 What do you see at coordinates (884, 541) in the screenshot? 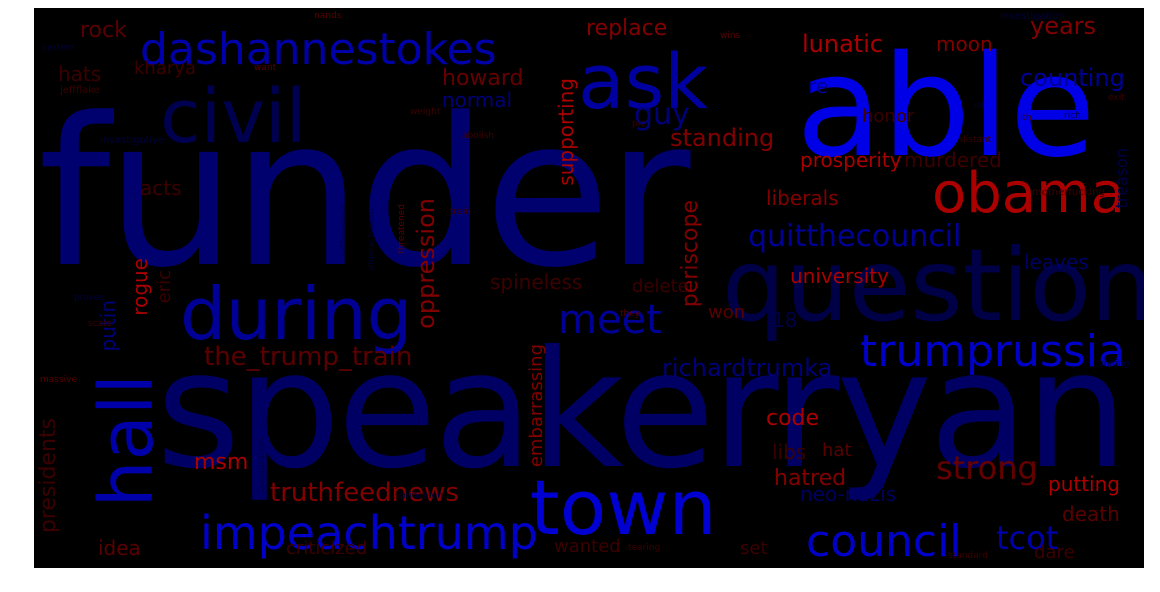
I see `word-council: council` at bounding box center [884, 541].